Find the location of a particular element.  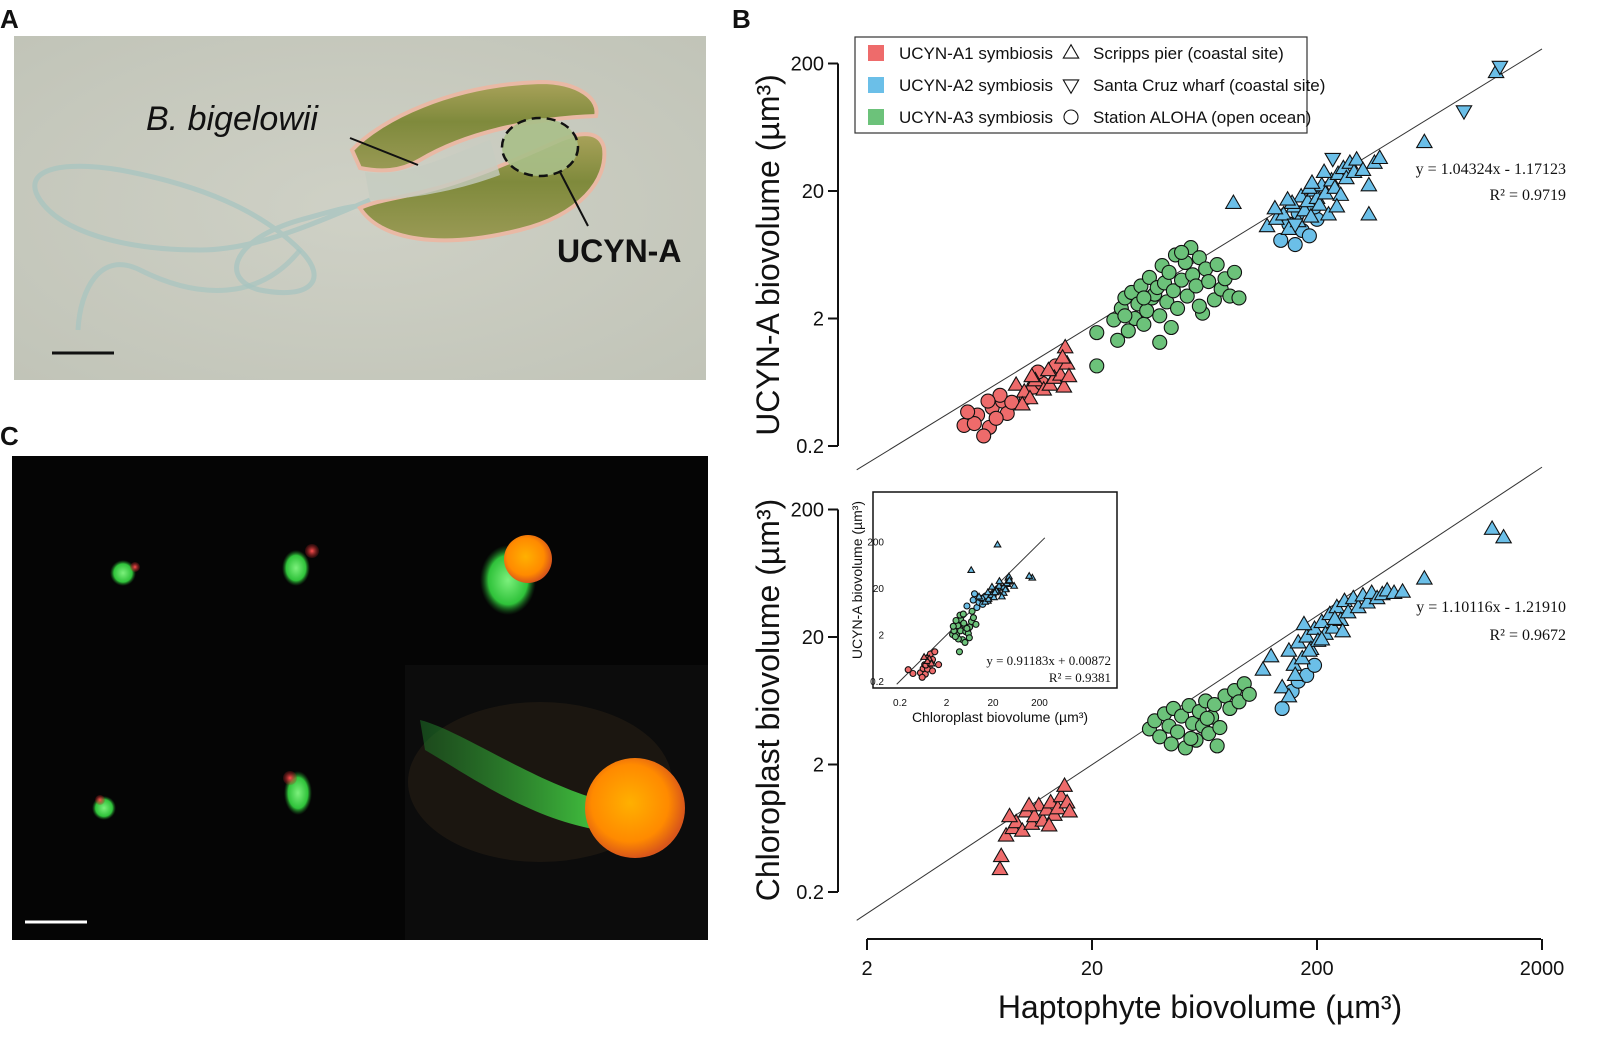

bottom-y-tick-label: 0.2 is located at coordinates (810, 893).